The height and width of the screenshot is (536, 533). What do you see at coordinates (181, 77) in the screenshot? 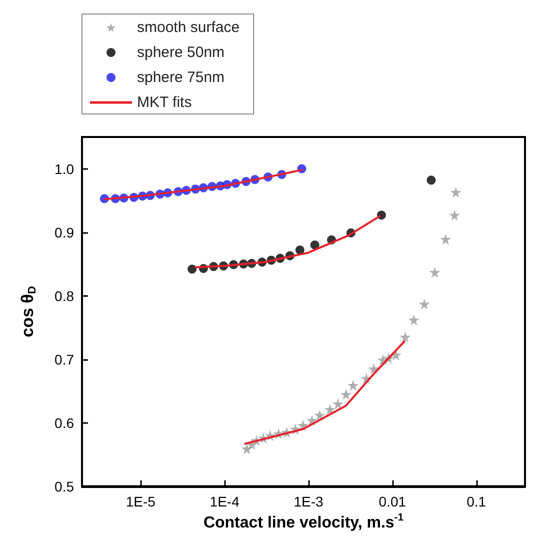
I see `legend-label: sphere 75nm` at bounding box center [181, 77].